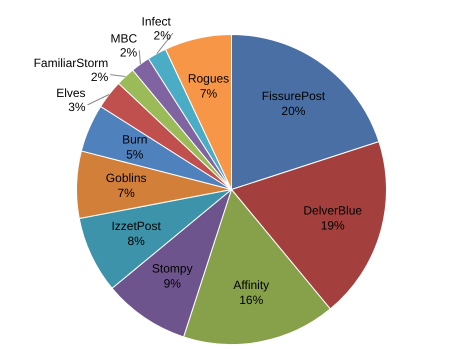 The image size is (463, 349). Describe the element at coordinates (136, 226) in the screenshot. I see `slice-label: IzzetPost` at that location.